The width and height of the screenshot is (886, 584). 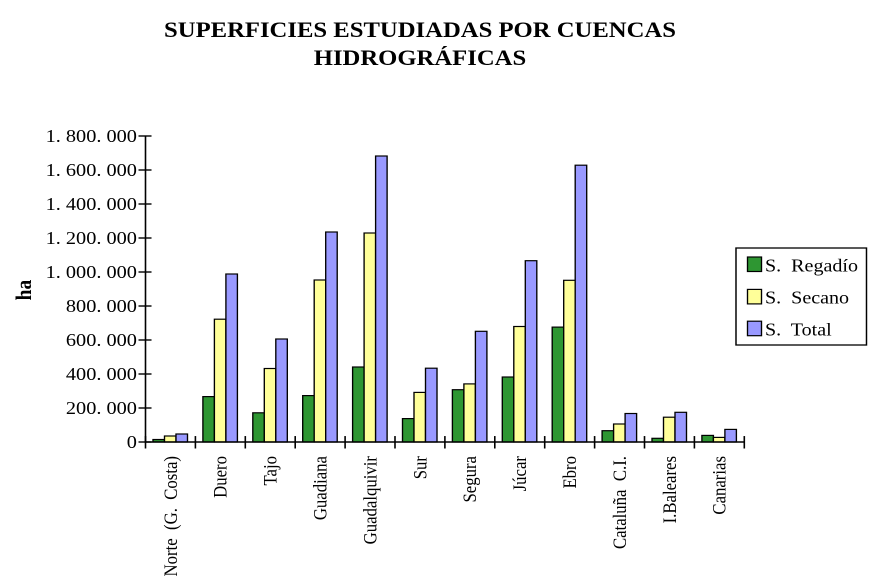 I want to click on svg-text: Norte (G. Costa), so click(x=171, y=516).